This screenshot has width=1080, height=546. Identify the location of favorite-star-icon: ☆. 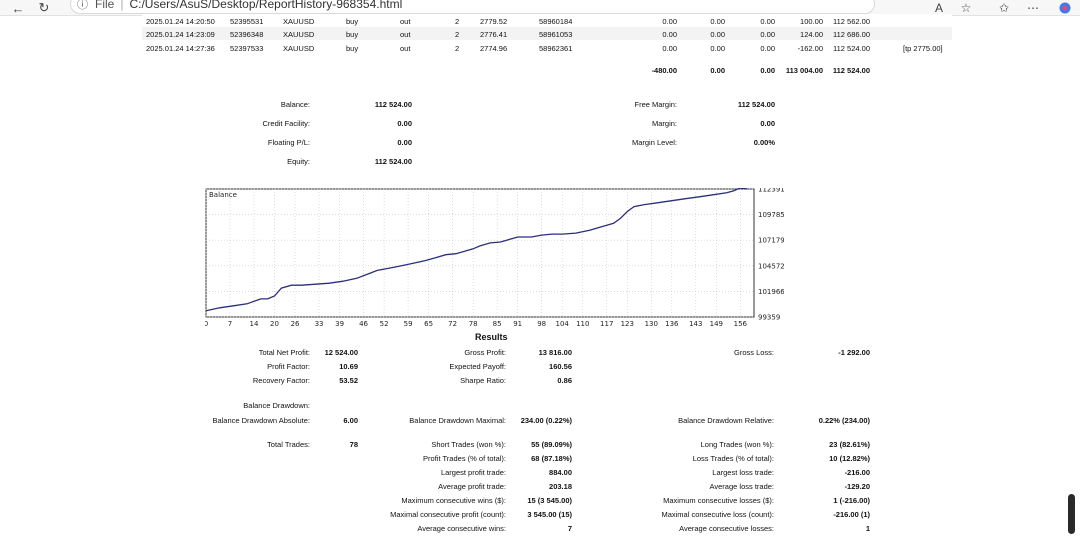
(966, 8).